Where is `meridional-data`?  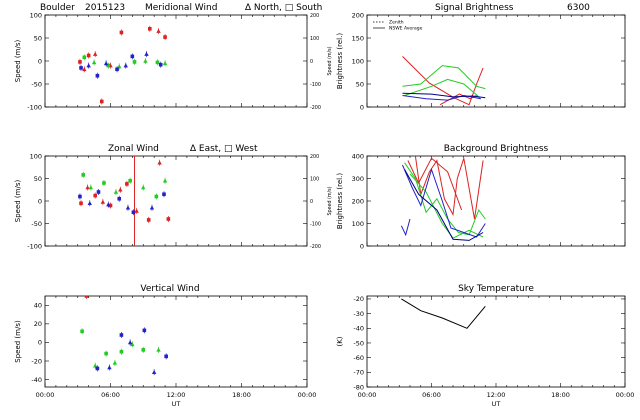 meridional-data is located at coordinates (123, 65).